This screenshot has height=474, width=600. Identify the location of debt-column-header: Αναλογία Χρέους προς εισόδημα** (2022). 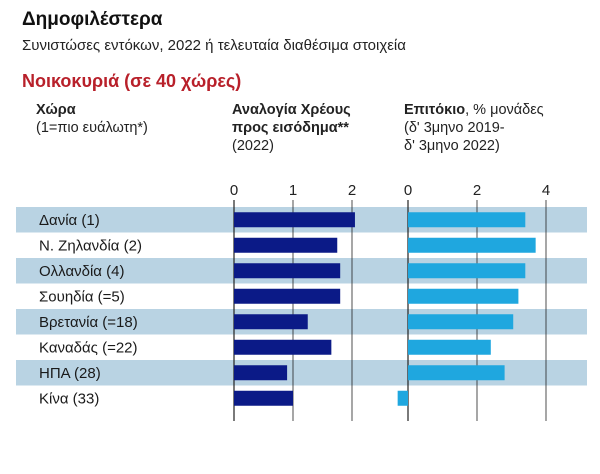
(291, 128).